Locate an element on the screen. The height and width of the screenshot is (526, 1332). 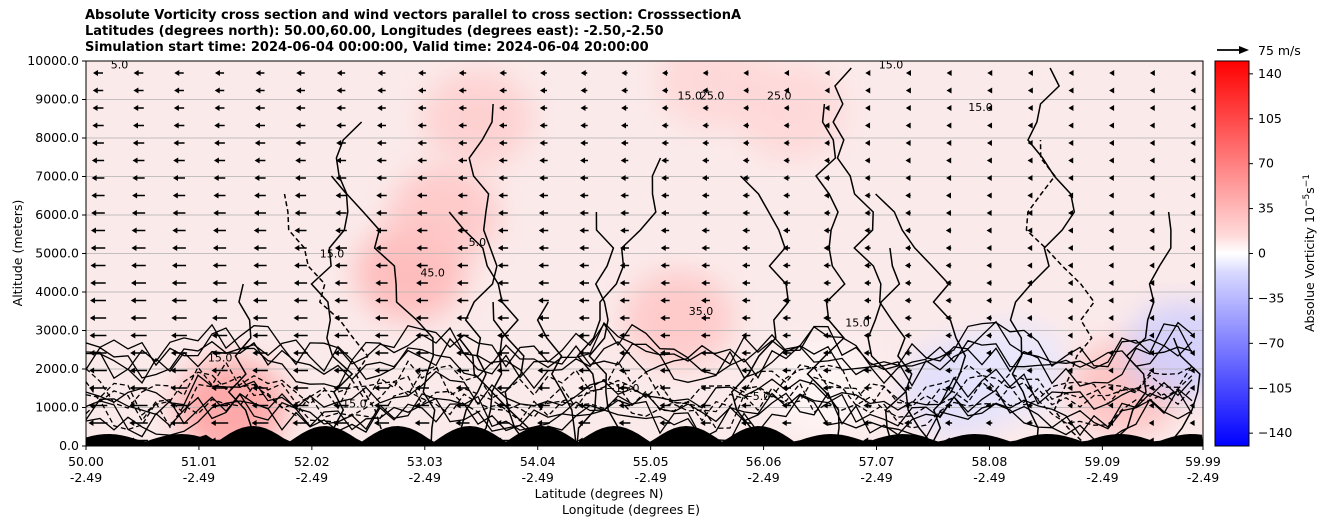
y-tick-label: 3000.0 is located at coordinates (57, 330).